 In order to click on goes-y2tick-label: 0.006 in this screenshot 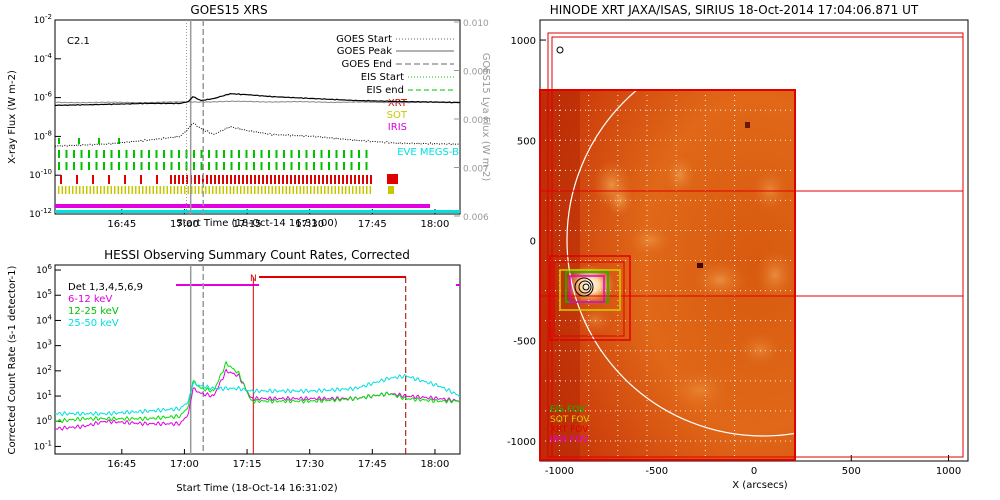, I will do `click(476, 218)`.